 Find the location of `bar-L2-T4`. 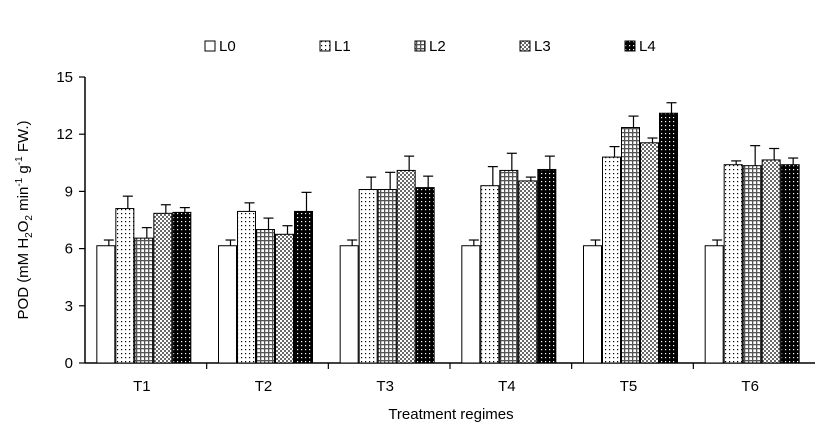

bar-L2-T4 is located at coordinates (509, 266).